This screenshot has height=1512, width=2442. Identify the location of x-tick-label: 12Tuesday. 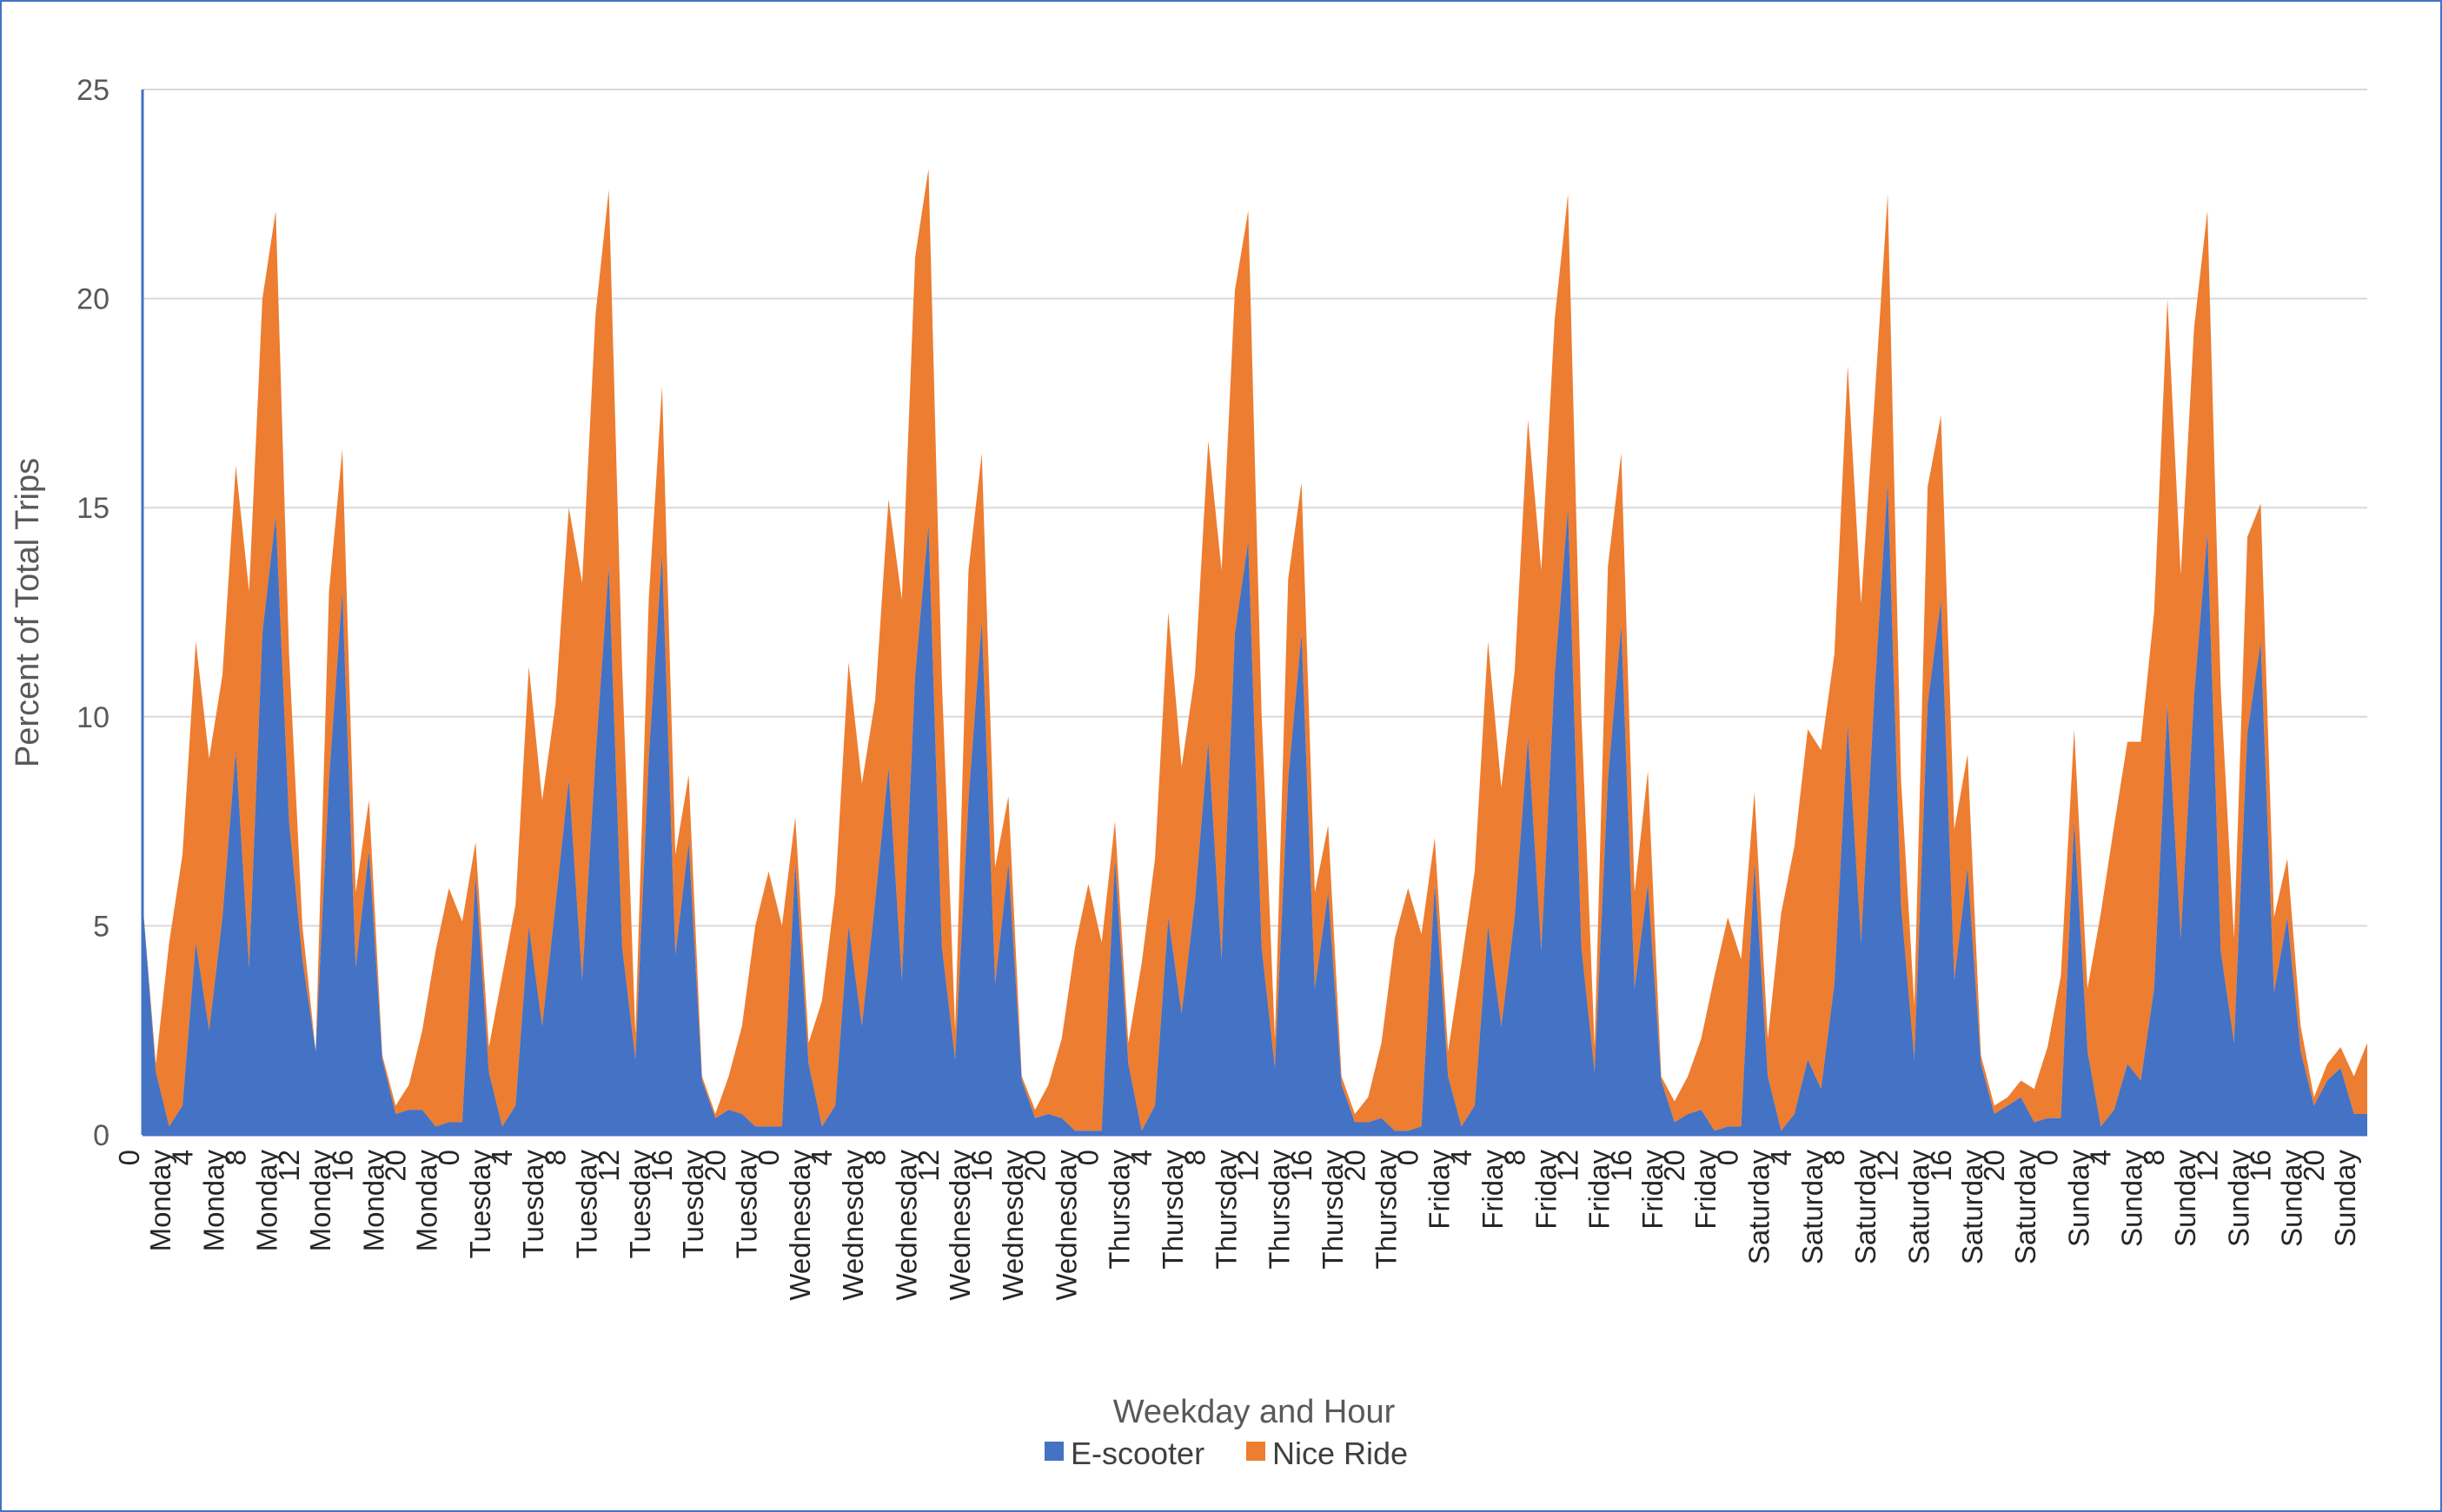
(624, 1204).